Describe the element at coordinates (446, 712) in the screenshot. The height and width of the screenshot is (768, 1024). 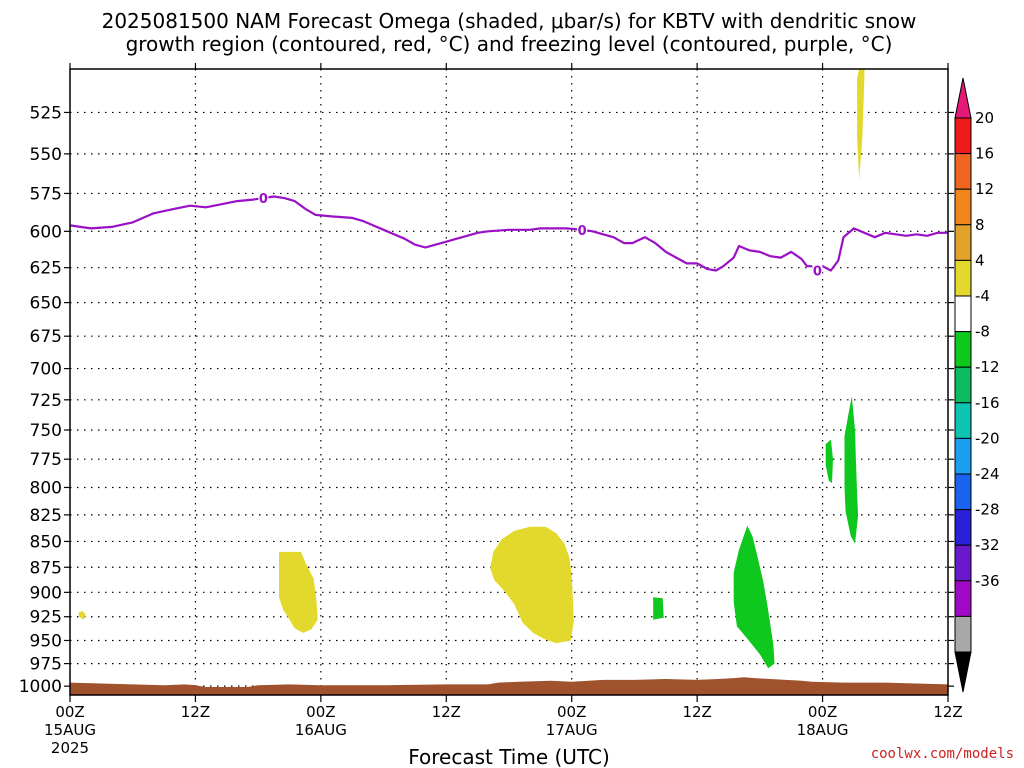
I see `xtick-label-3: 12Z` at that location.